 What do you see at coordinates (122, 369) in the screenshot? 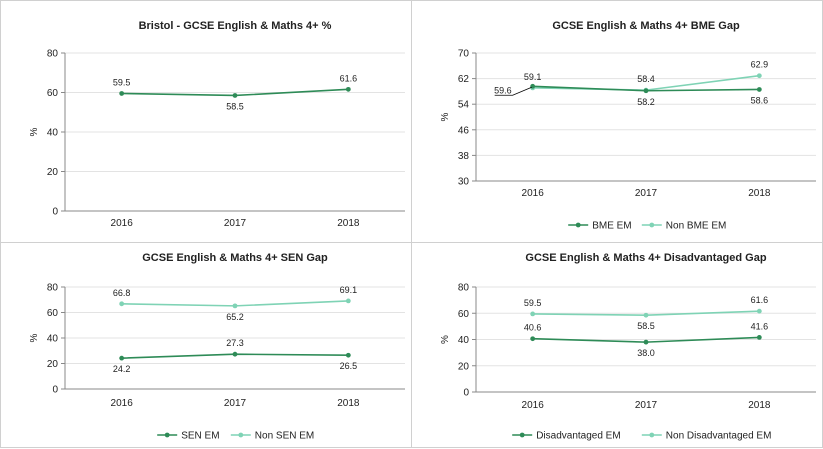
I see `data-label: 24.2` at bounding box center [122, 369].